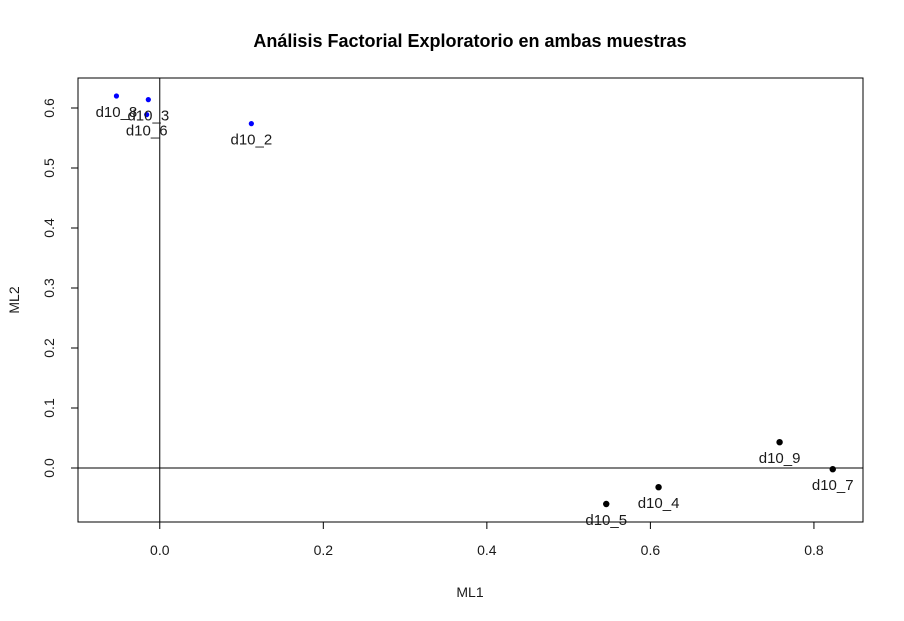 Image resolution: width=904 pixels, height=621 pixels. What do you see at coordinates (49, 348) in the screenshot?
I see `y-tick-label: 0.2` at bounding box center [49, 348].